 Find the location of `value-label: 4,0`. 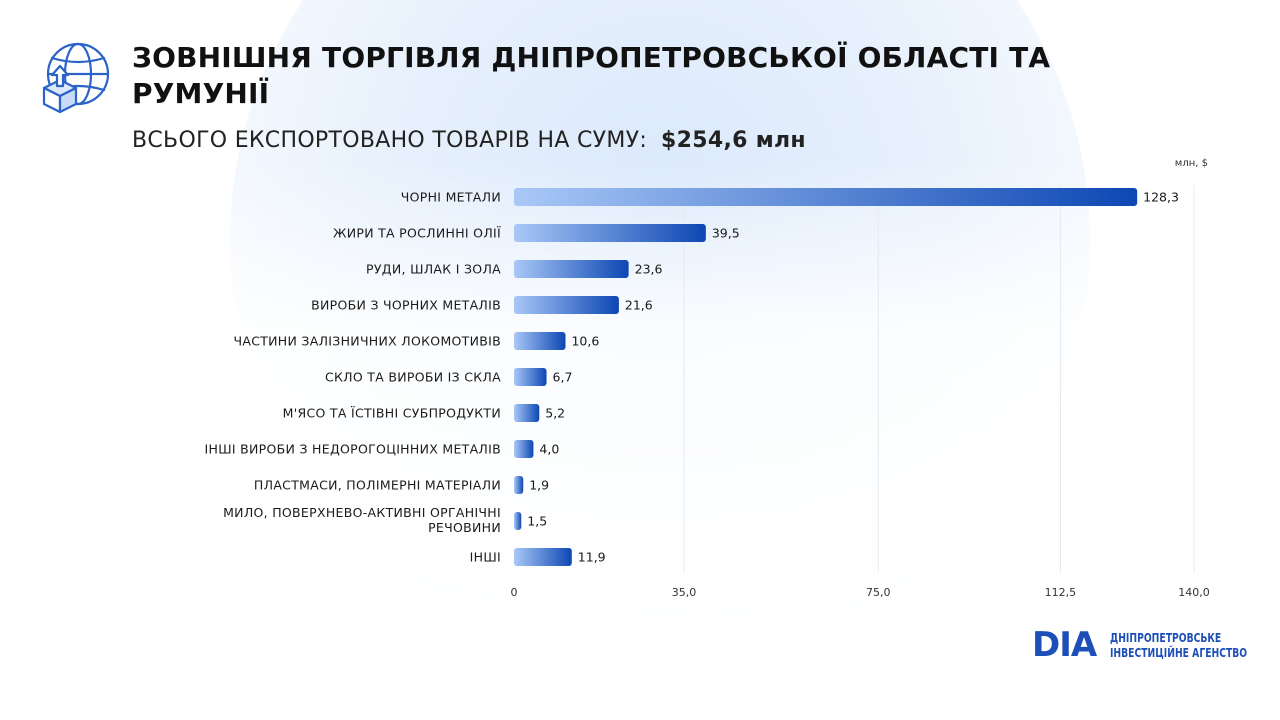

value-label: 4,0 is located at coordinates (549, 449).